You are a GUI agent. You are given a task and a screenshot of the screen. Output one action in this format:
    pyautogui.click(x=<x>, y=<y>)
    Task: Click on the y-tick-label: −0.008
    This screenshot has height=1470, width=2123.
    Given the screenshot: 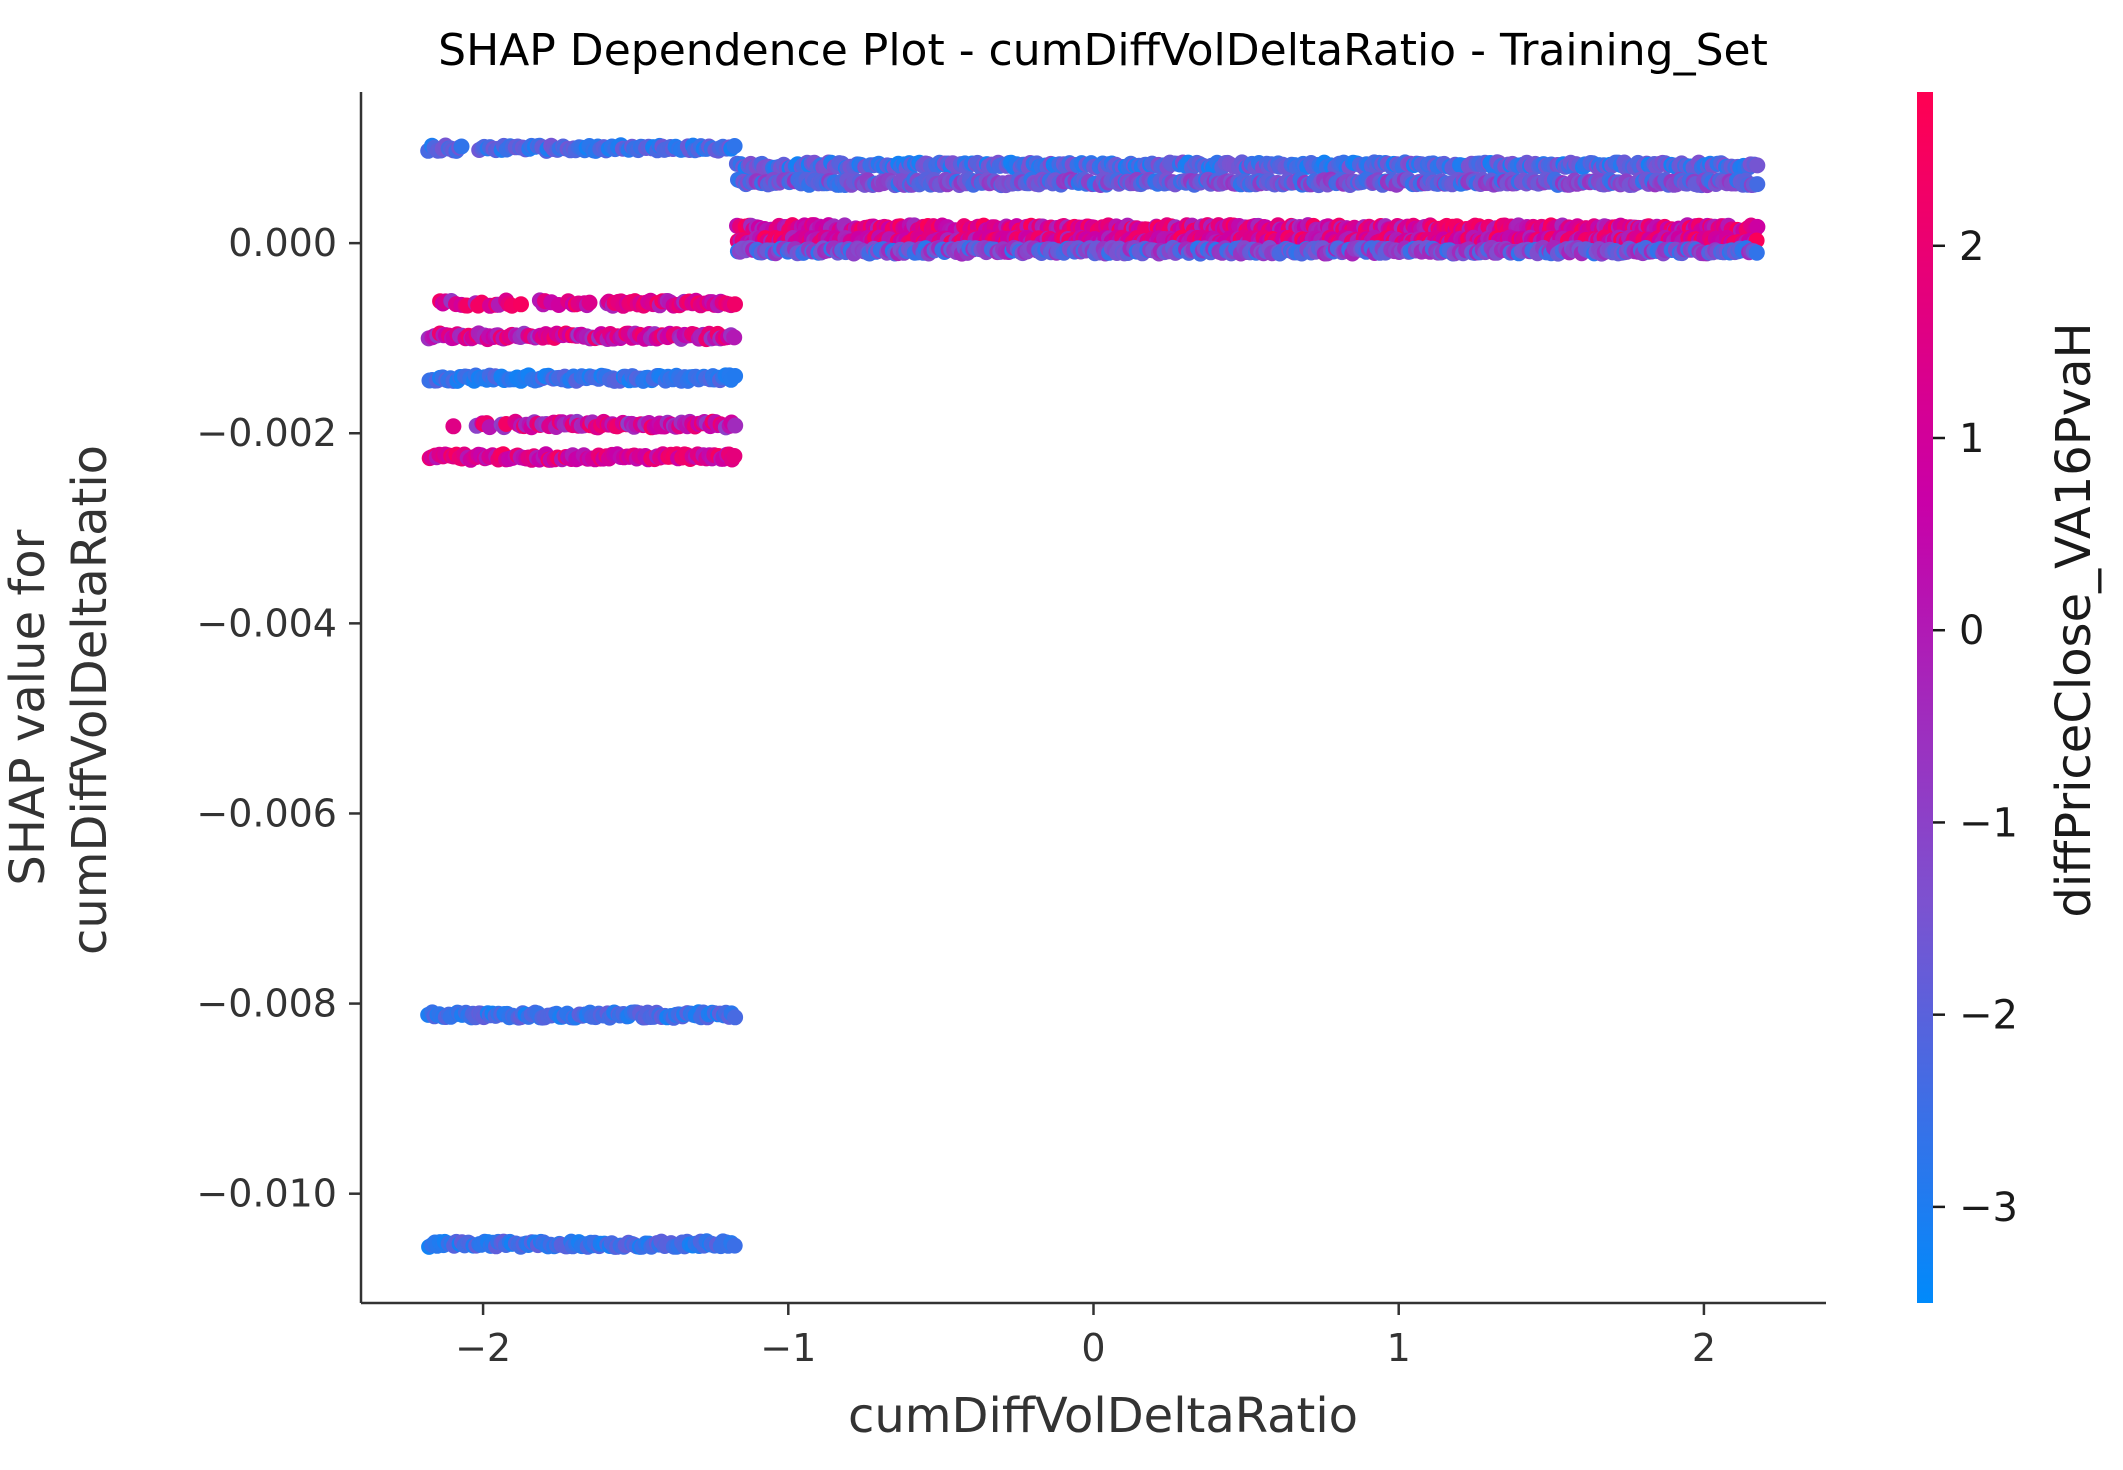 What is the action you would take?
    pyautogui.click(x=266, y=1004)
    